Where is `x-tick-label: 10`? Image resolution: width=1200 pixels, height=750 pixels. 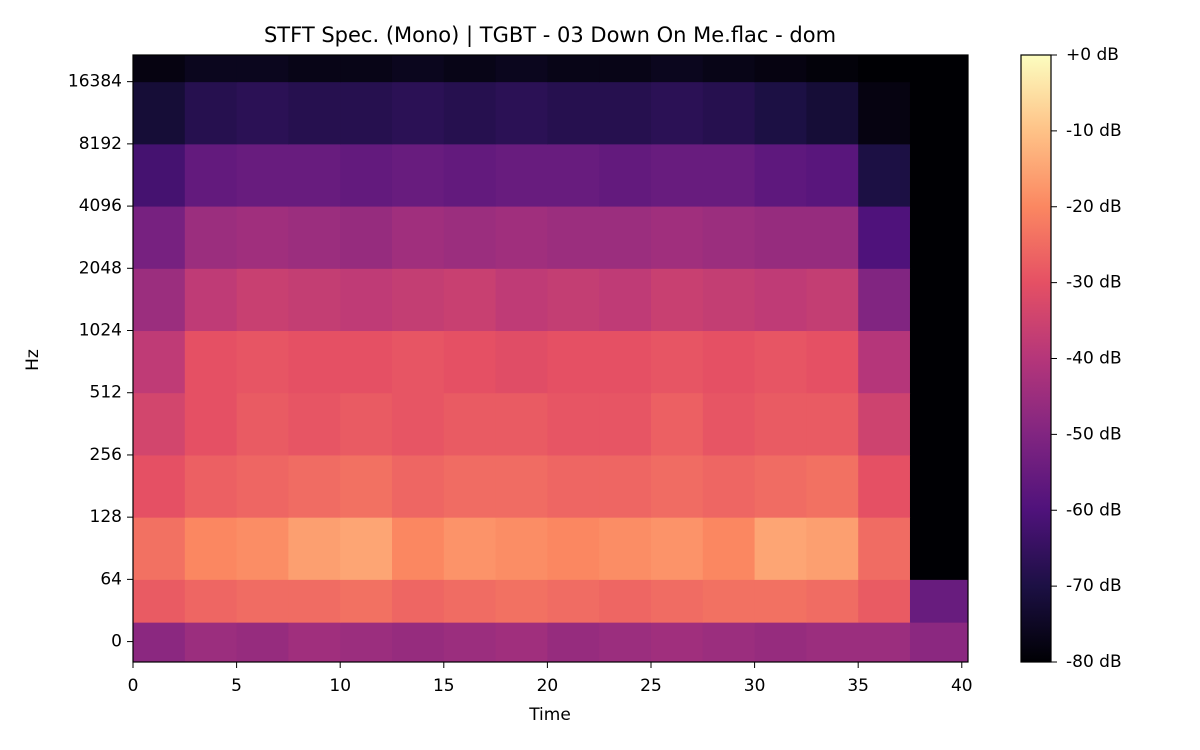
x-tick-label: 10 is located at coordinates (340, 686).